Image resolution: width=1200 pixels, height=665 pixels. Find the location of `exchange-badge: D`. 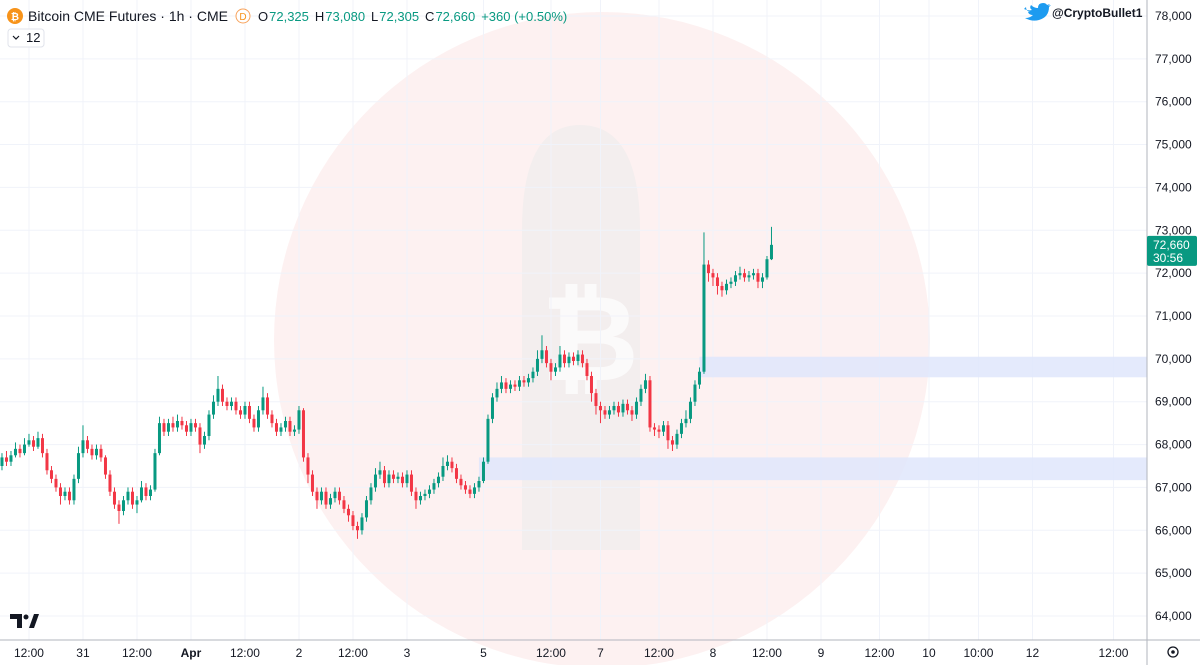

exchange-badge: D is located at coordinates (242, 17).